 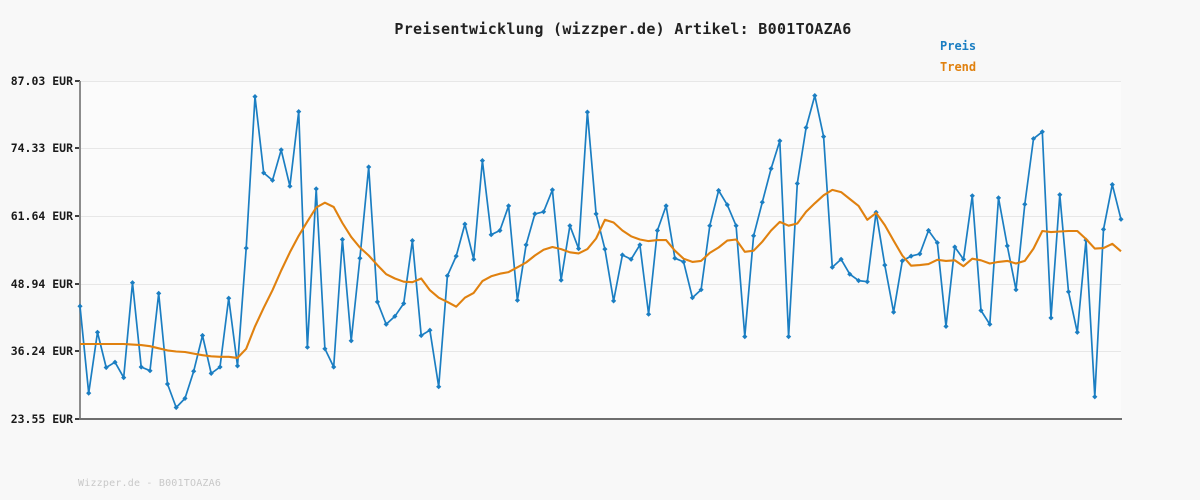 I want to click on chart-legend: Preis Trend, so click(x=958, y=60).